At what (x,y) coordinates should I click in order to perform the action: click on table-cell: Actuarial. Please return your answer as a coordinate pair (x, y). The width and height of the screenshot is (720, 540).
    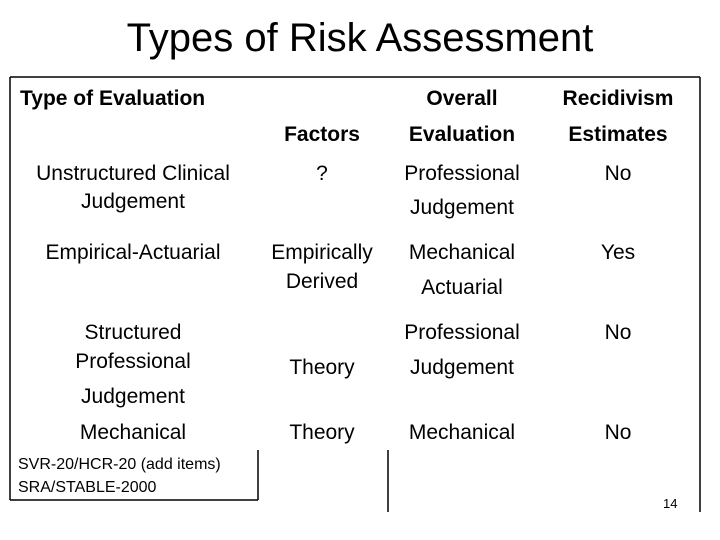
    Looking at the image, I should click on (462, 287).